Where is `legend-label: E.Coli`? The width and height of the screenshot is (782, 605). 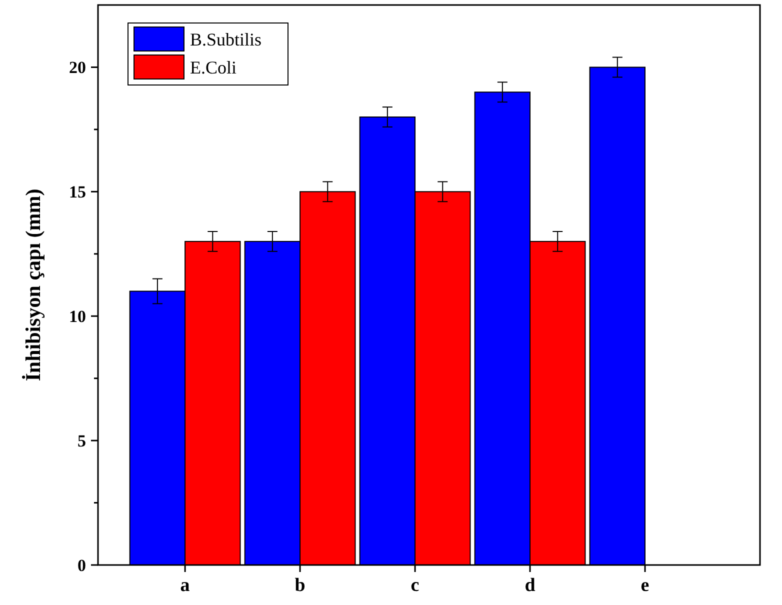 legend-label: E.Coli is located at coordinates (213, 67).